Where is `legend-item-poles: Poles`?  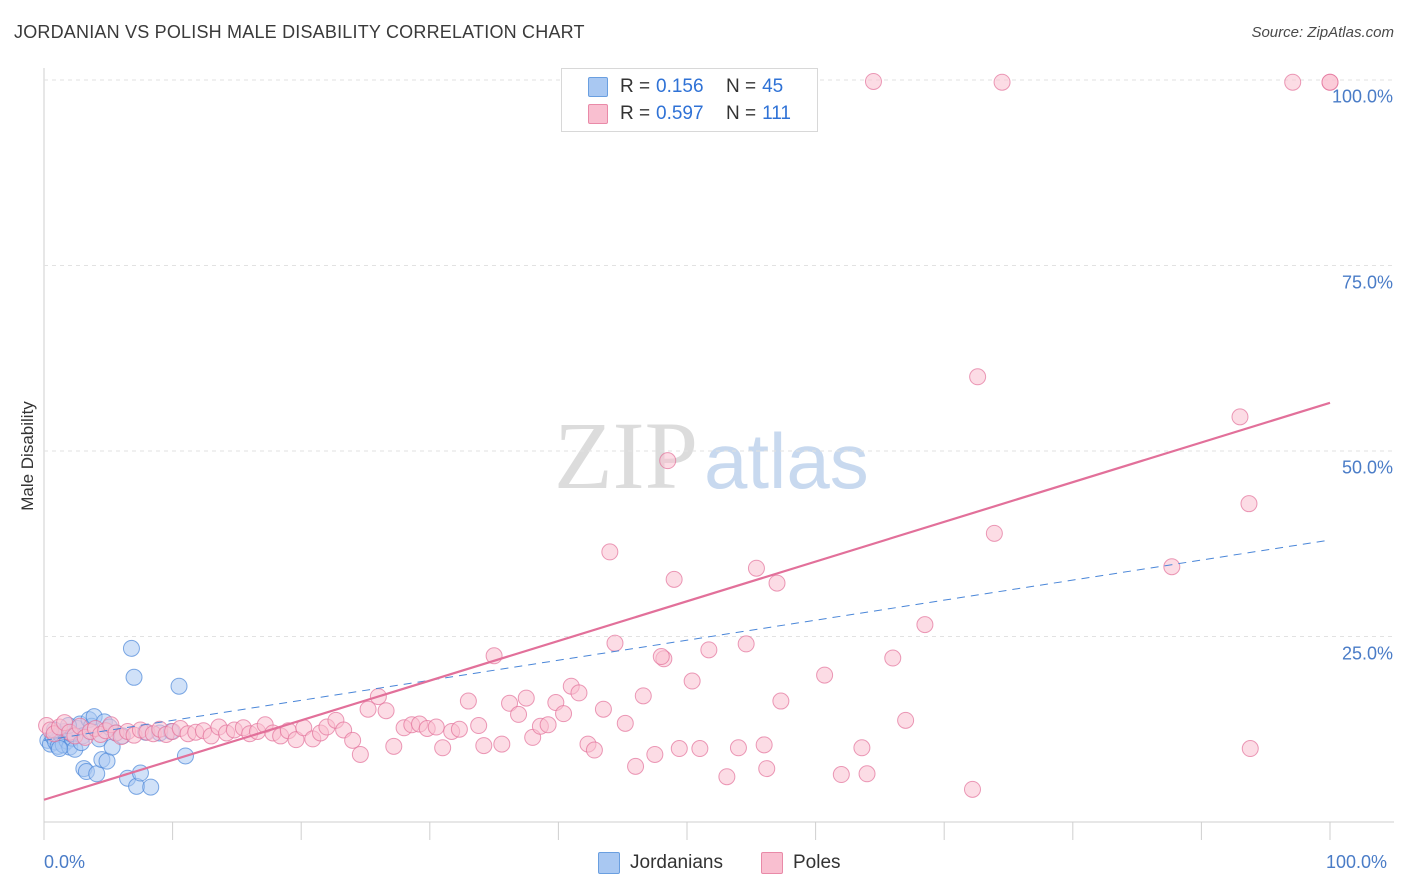
legend-item-poles: Poles is located at coordinates (801, 863).